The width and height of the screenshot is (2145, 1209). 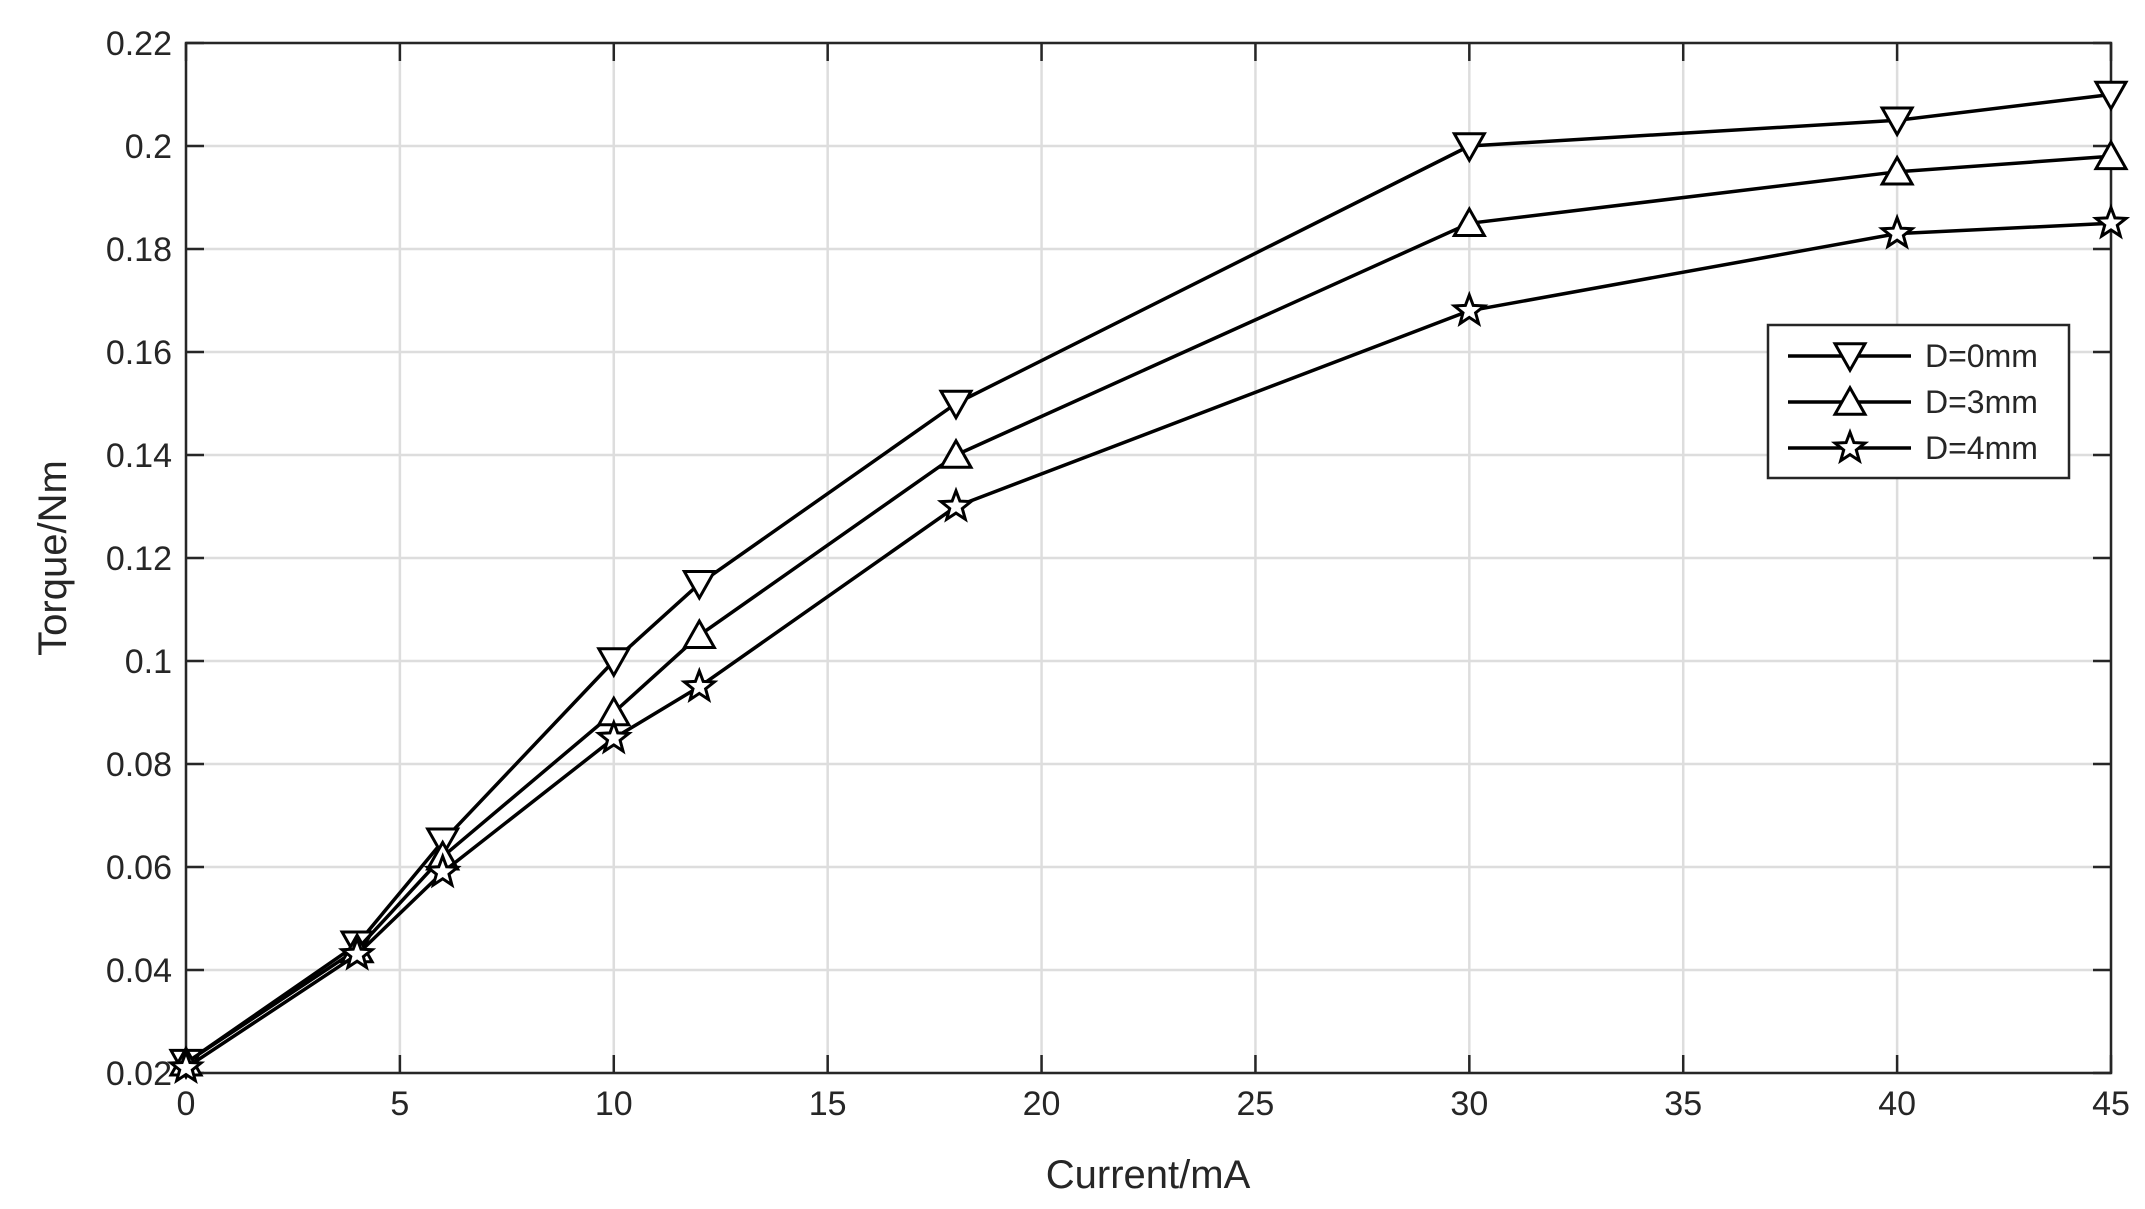 What do you see at coordinates (1913, 356) in the screenshot?
I see `legend-item: D=0mm` at bounding box center [1913, 356].